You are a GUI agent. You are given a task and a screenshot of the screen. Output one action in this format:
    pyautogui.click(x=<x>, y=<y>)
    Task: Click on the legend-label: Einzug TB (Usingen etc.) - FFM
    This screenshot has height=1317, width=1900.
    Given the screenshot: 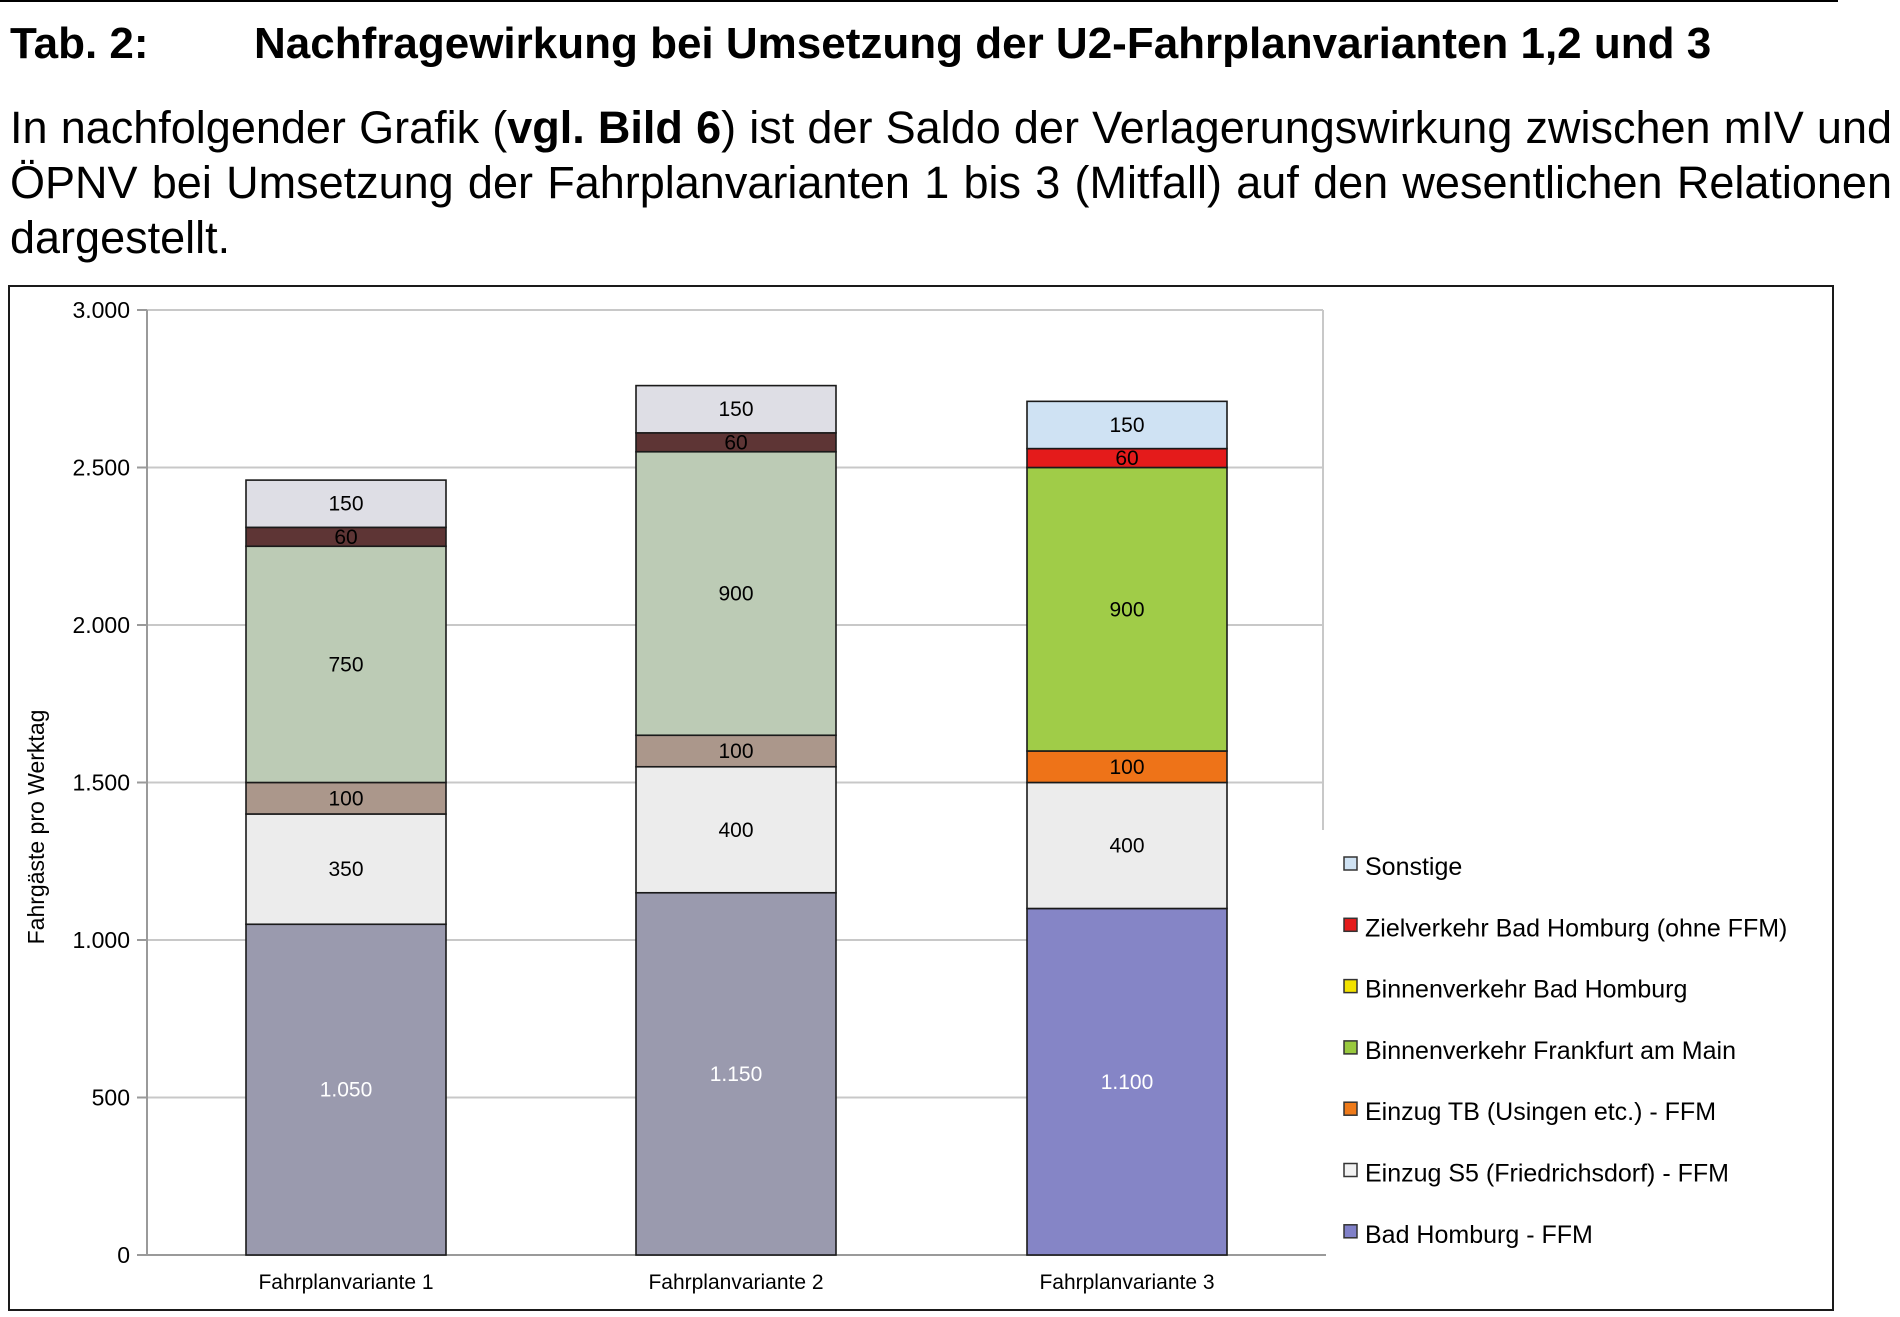 What is the action you would take?
    pyautogui.click(x=1540, y=1112)
    